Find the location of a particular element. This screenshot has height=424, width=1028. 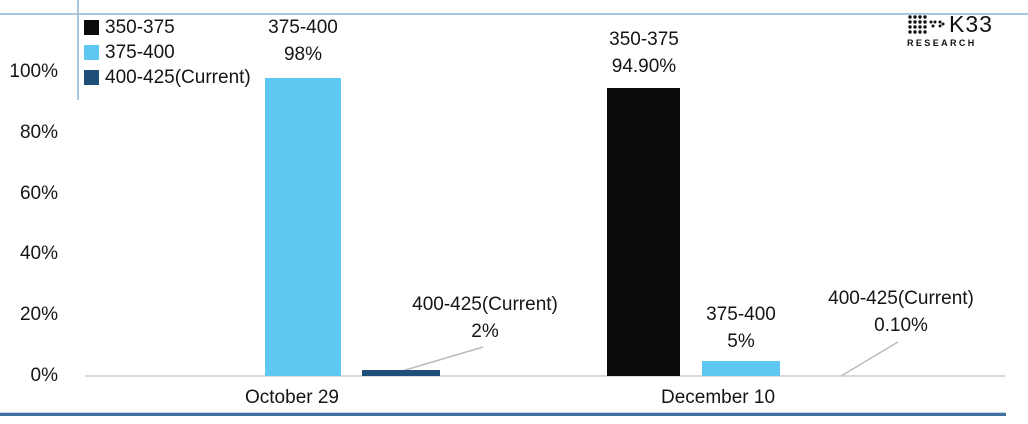

y-axis-tick-100%: 100% is located at coordinates (33, 71).